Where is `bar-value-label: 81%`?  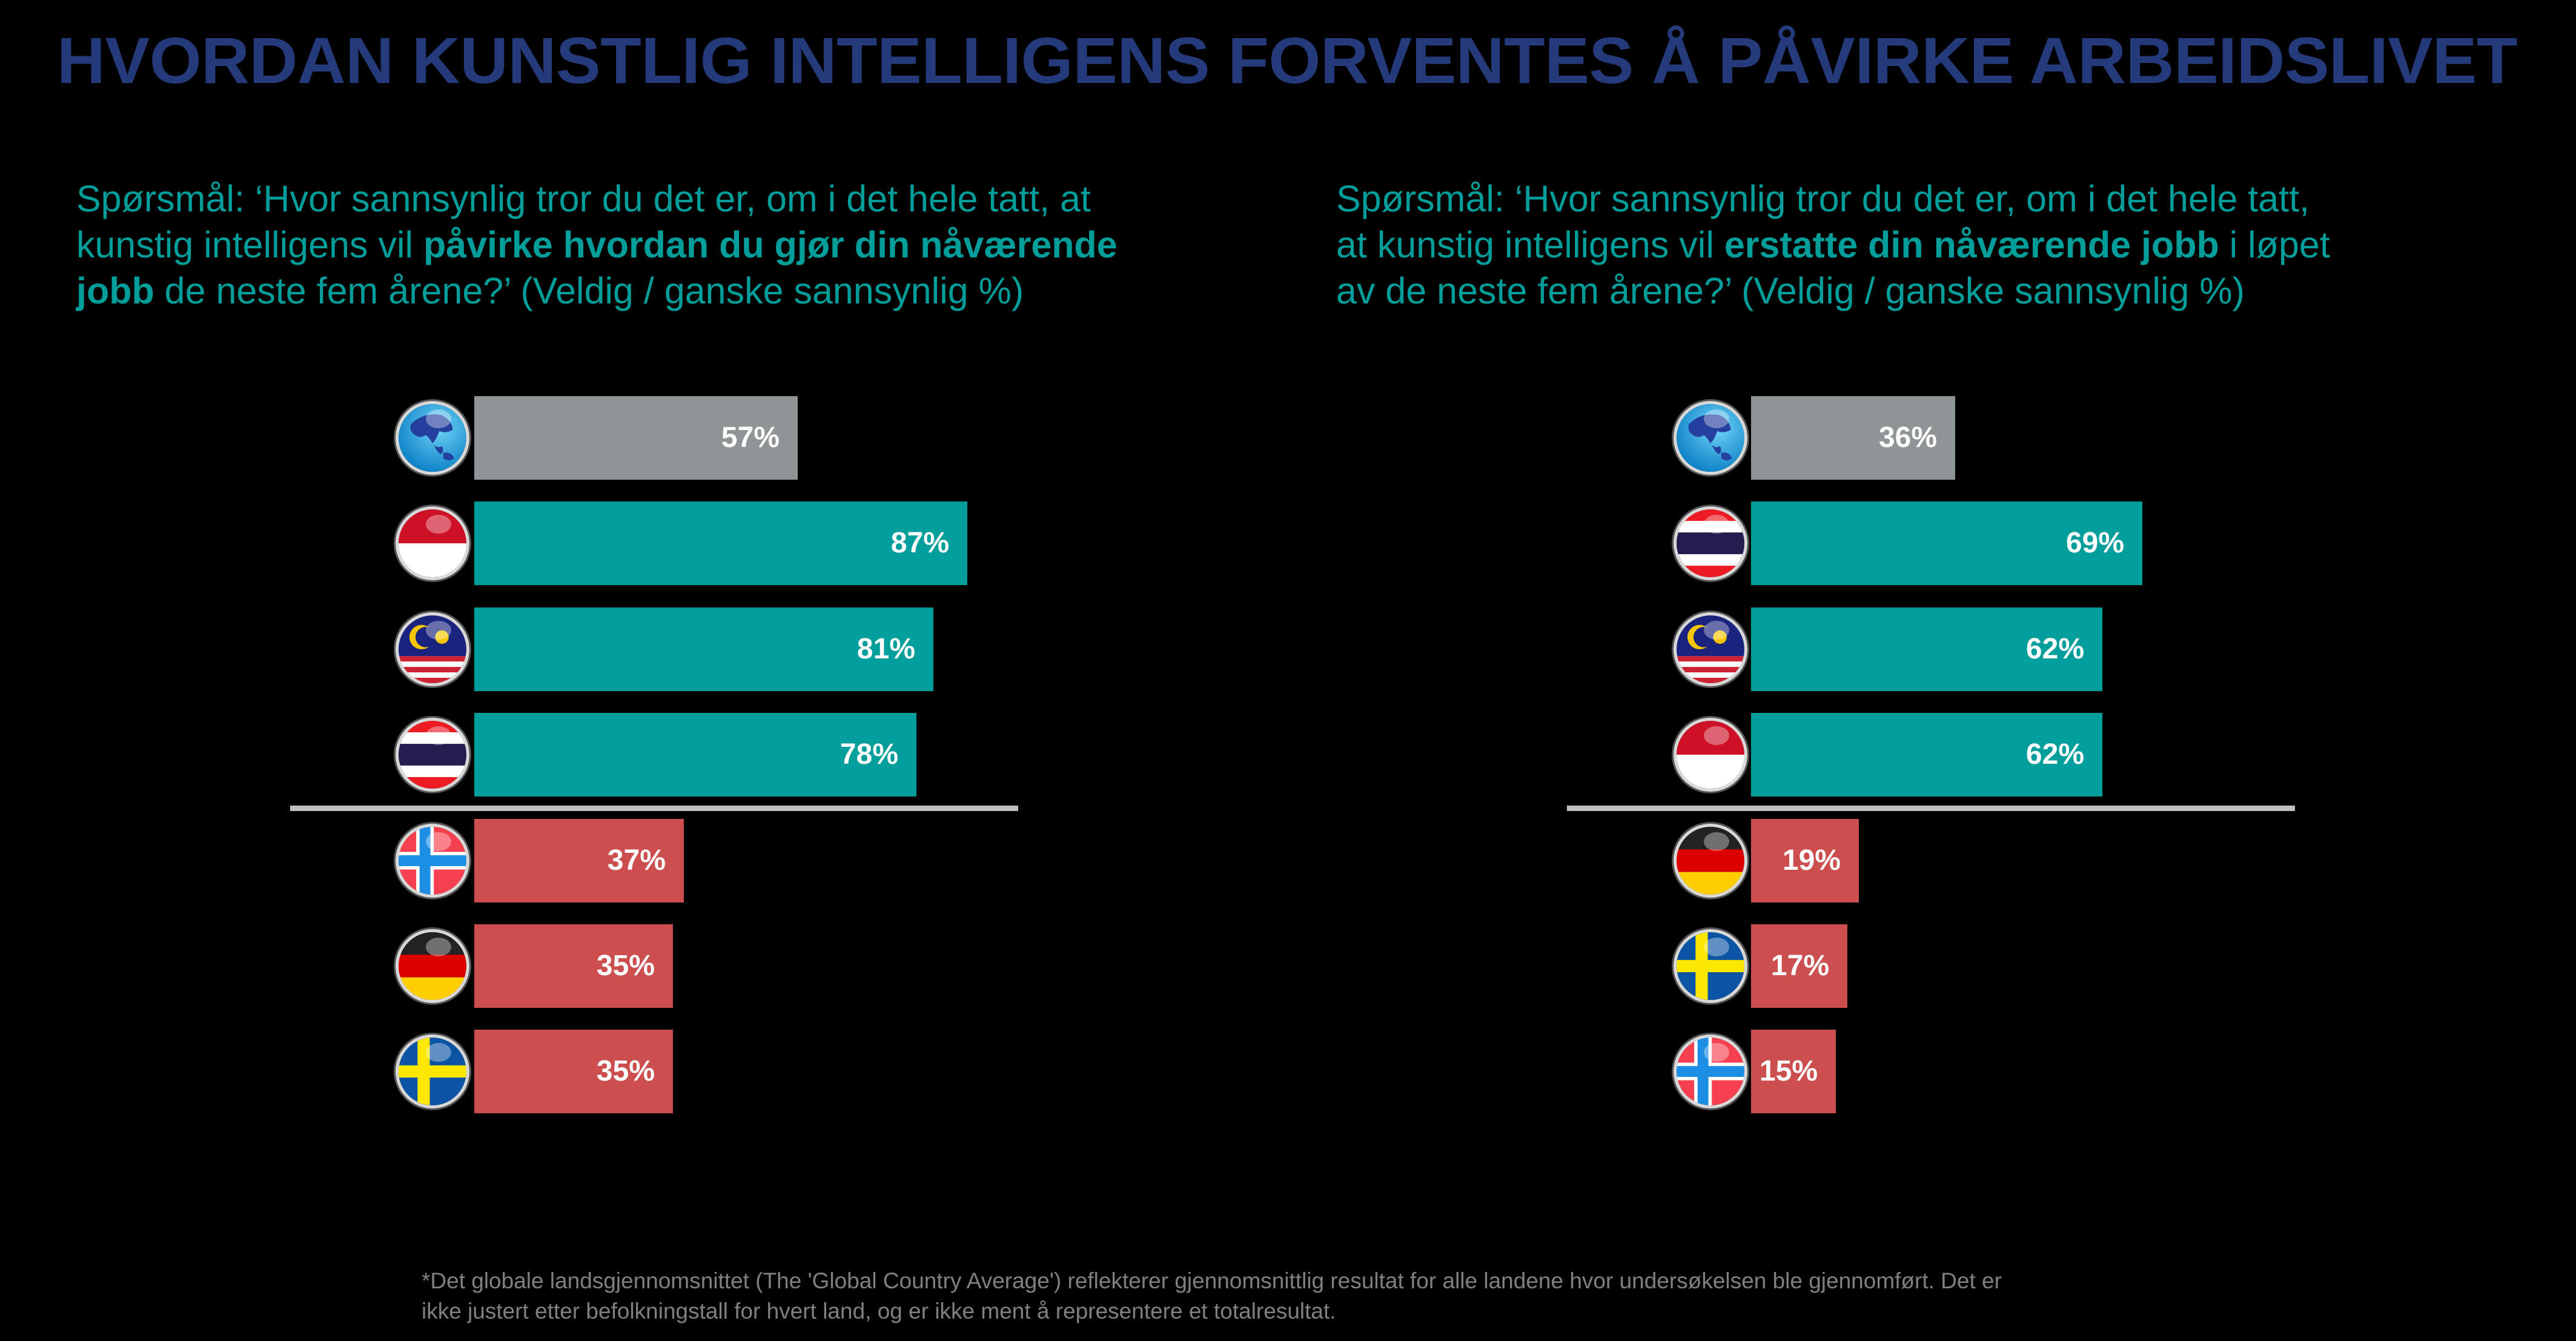 bar-value-label: 81% is located at coordinates (885, 649).